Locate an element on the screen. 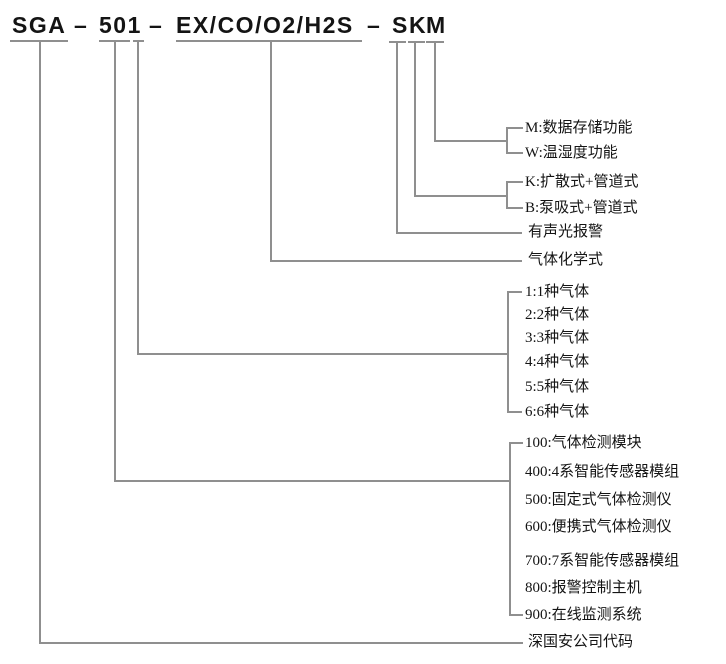 This screenshot has height=664, width=726. legend-k-option-pump: B:泵吸式+管道式 is located at coordinates (581, 208).